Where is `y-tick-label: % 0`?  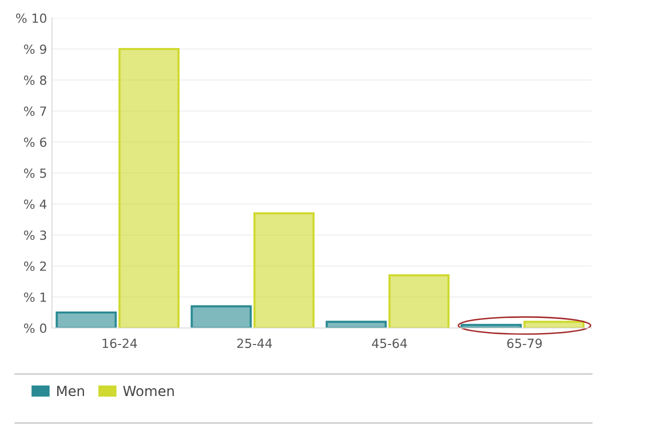 y-tick-label: % 0 is located at coordinates (35, 328).